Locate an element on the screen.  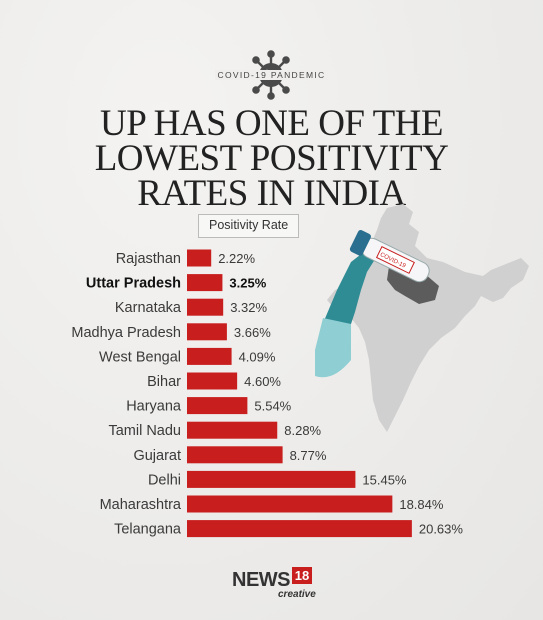
value-label: 3.66% is located at coordinates (252, 332).